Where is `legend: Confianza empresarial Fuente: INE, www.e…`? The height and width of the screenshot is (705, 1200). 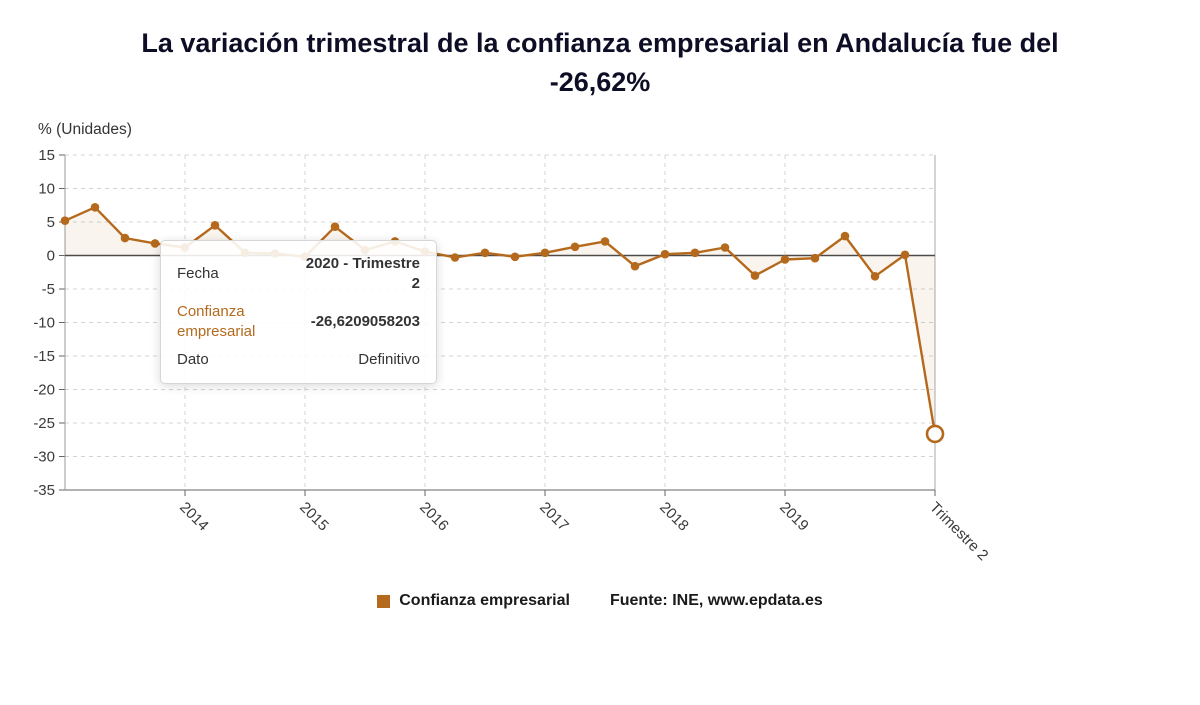
legend: Confianza empresarial Fuente: INE, www.e… is located at coordinates (600, 601).